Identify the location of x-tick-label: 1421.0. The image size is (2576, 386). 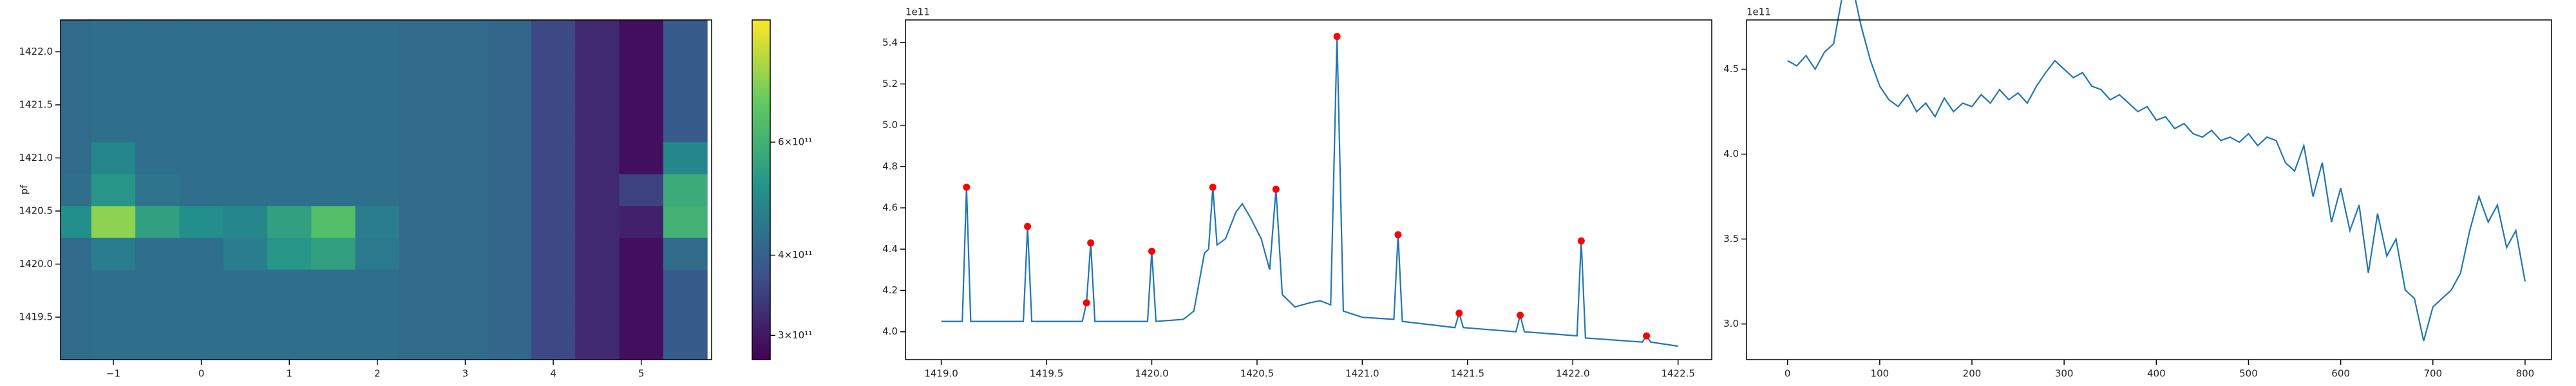
(1362, 374).